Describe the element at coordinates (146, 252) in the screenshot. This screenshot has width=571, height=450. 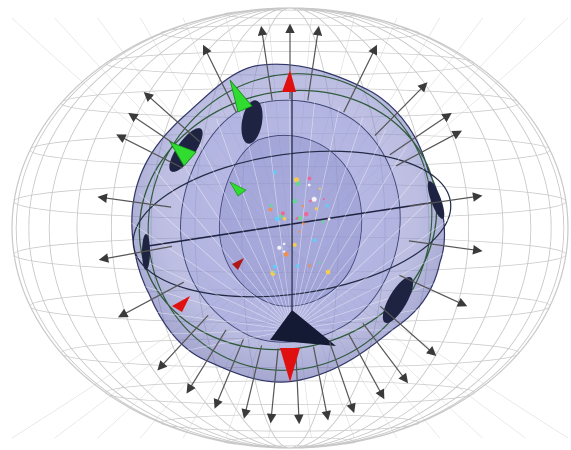
I see `plate-left-edge` at that location.